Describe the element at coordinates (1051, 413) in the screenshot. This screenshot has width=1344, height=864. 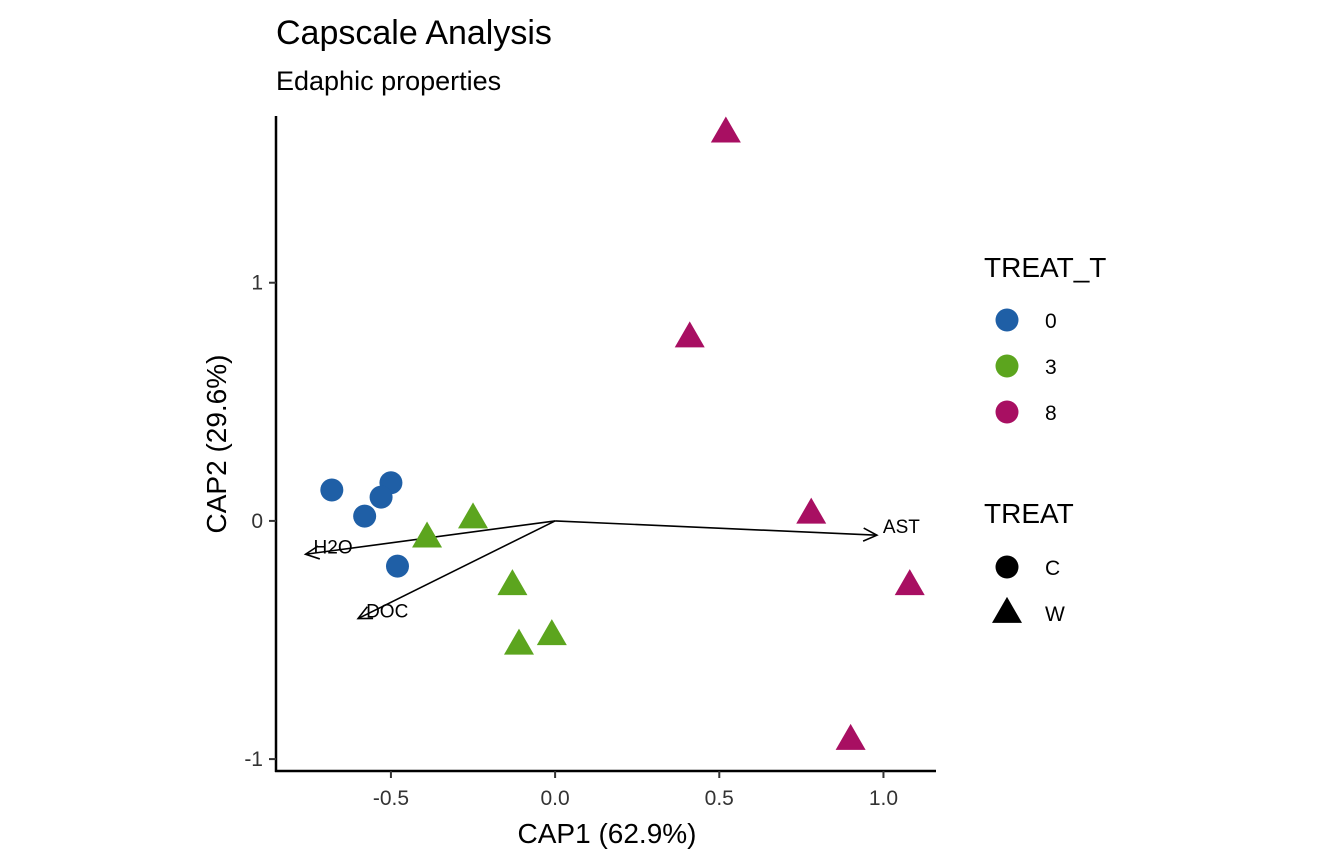
I see `legend-label-8: 8` at that location.